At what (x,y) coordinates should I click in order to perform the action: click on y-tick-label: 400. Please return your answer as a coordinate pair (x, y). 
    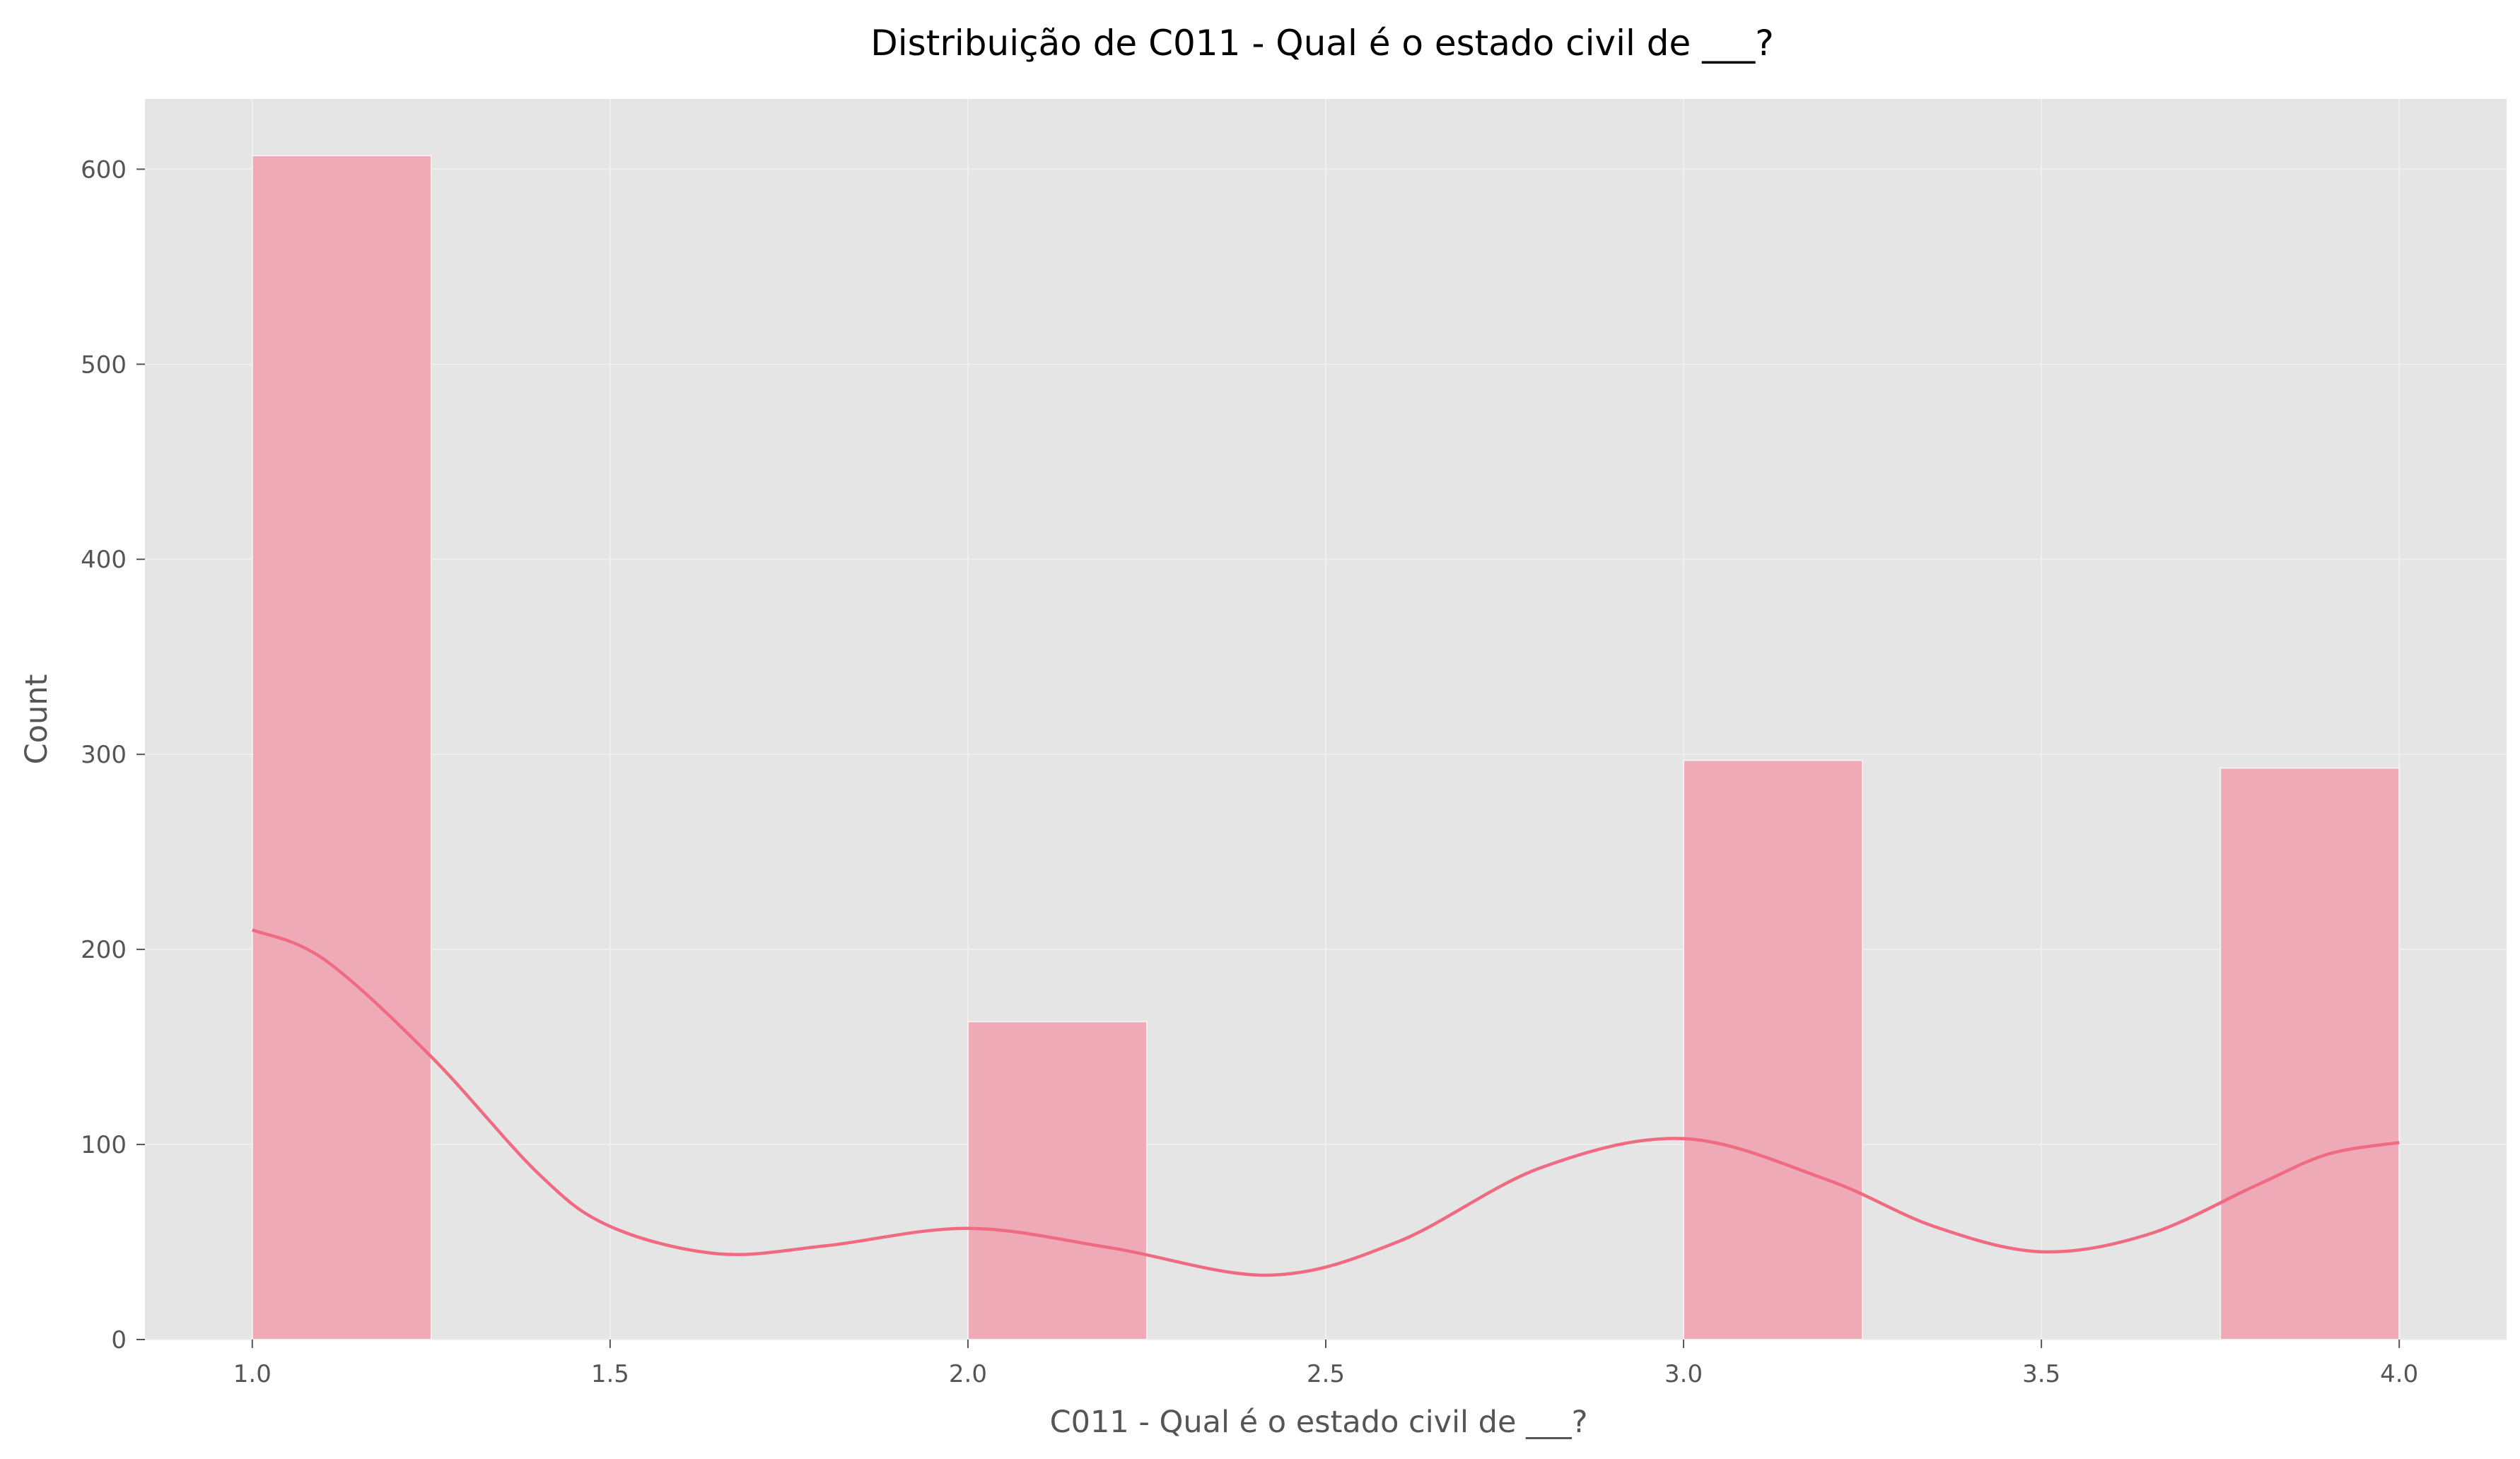
    Looking at the image, I should click on (104, 560).